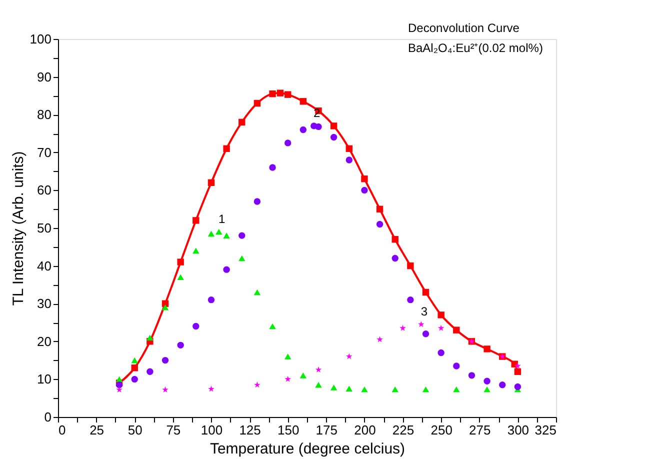 The height and width of the screenshot is (459, 657). What do you see at coordinates (44, 228) in the screenshot?
I see `y-tick-label: 50` at bounding box center [44, 228].